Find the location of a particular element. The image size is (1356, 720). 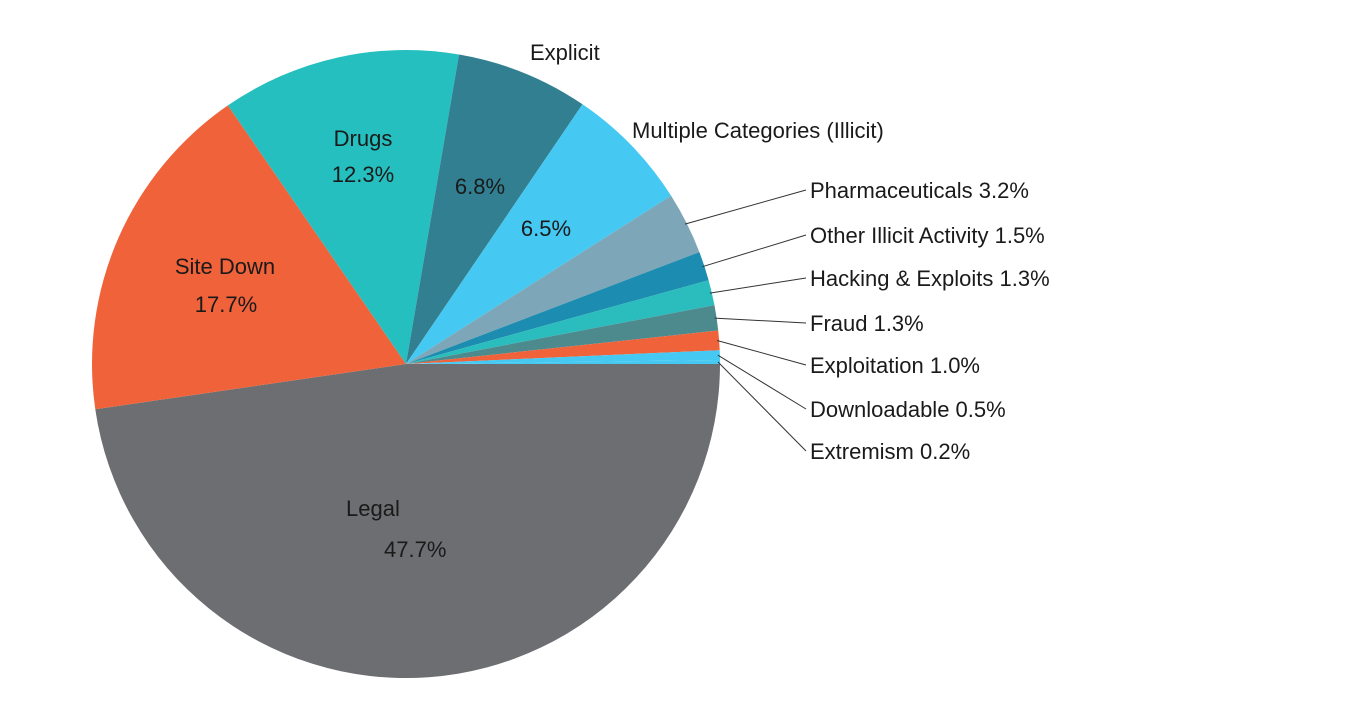

slice-label-fraud: Fraud 1.3% is located at coordinates (867, 323).